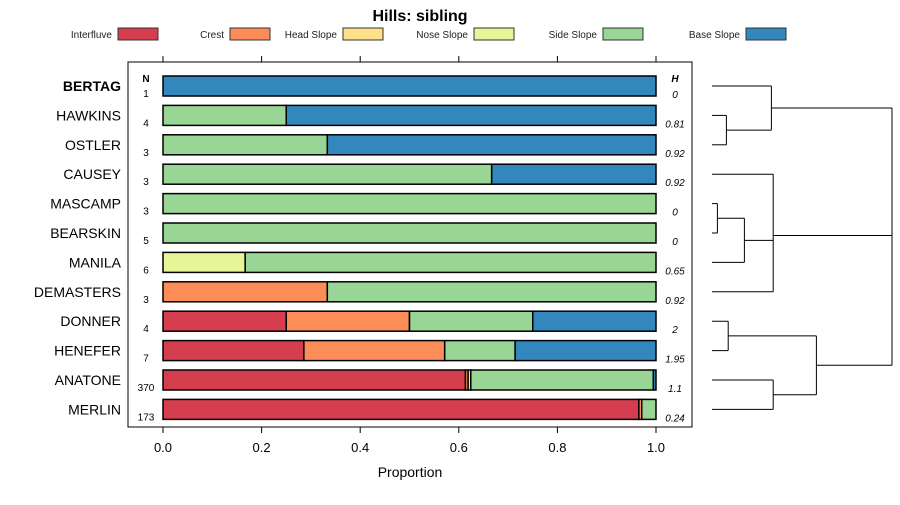 The height and width of the screenshot is (505, 900). Describe the element at coordinates (262, 447) in the screenshot. I see `x-tick-label: 0.2` at that location.